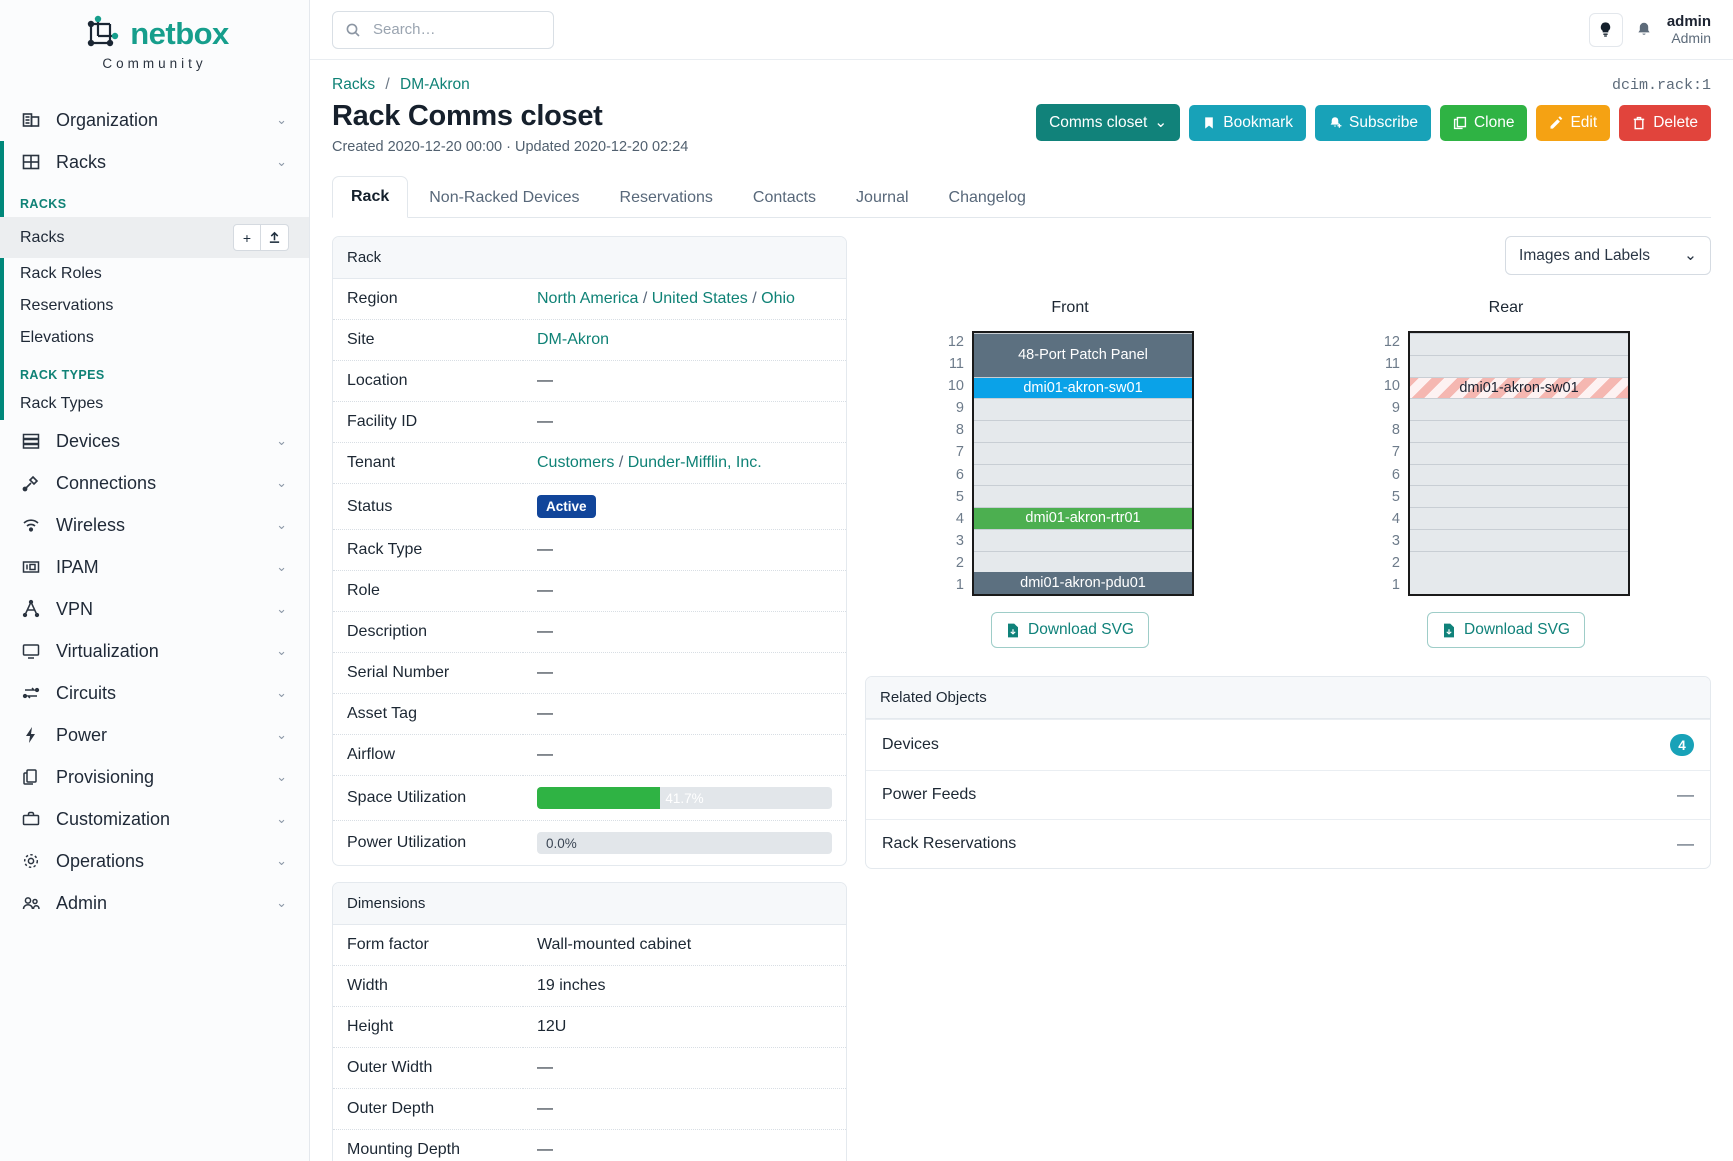  I want to click on row-key: Tenant, so click(428, 463).